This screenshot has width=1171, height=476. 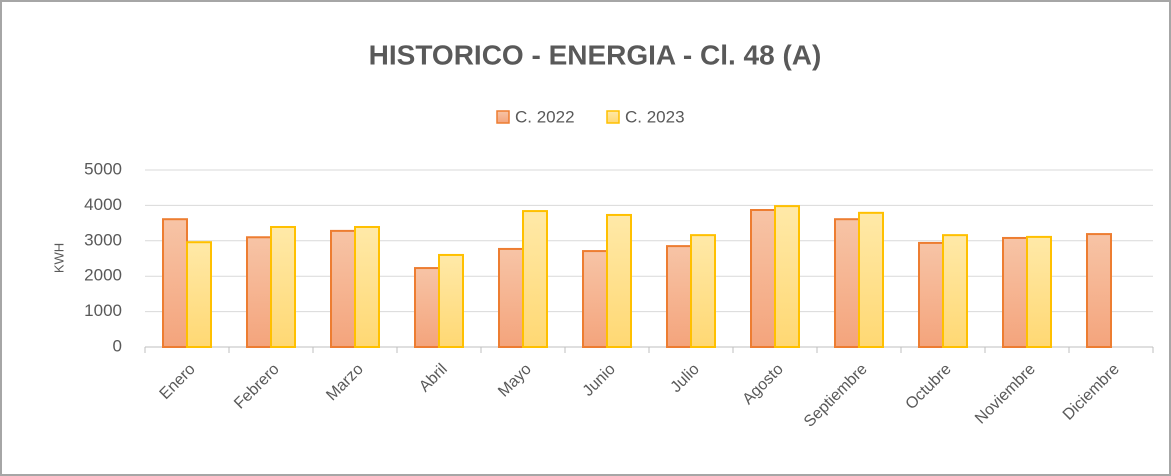 What do you see at coordinates (103, 275) in the screenshot?
I see `y-tick-label: 2000` at bounding box center [103, 275].